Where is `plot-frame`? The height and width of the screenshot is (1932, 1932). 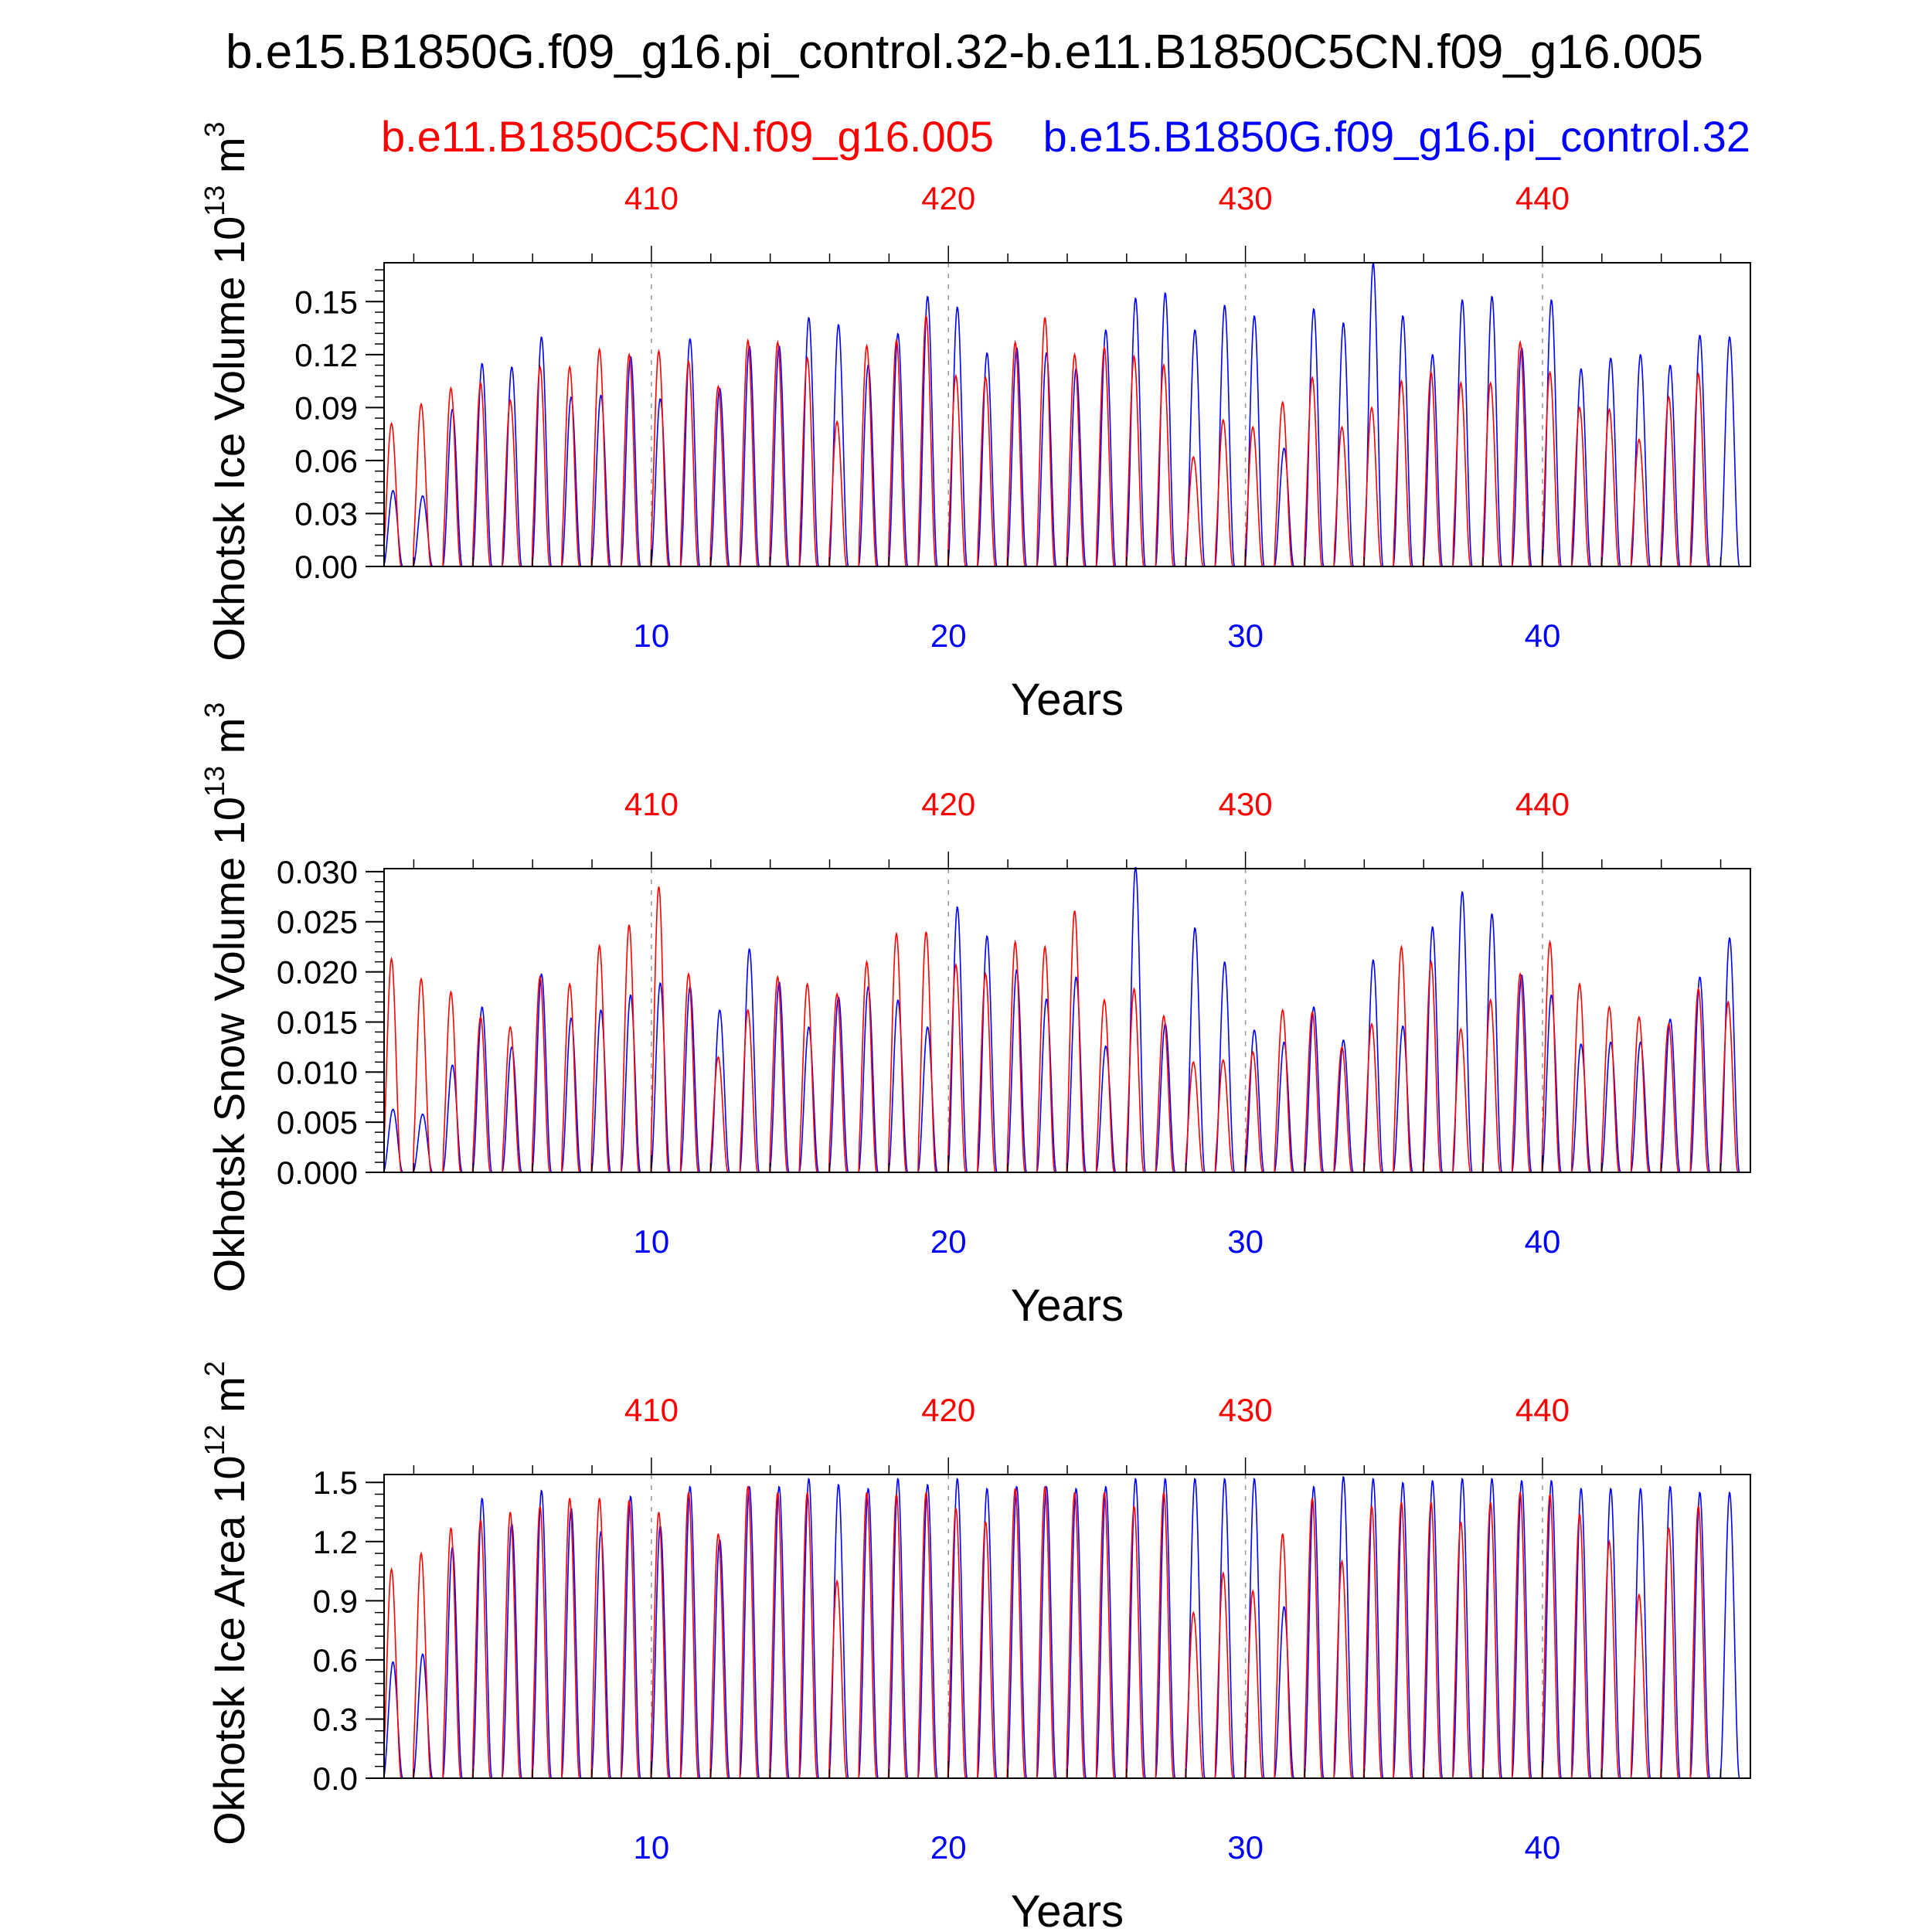
plot-frame is located at coordinates (1067, 414).